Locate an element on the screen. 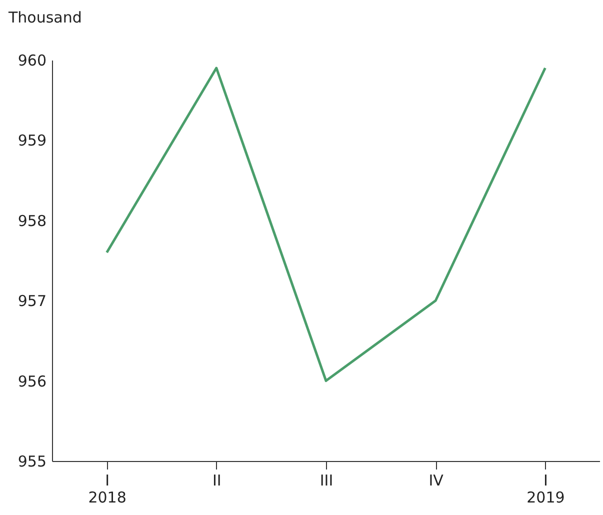  x-tick-label: III is located at coordinates (327, 481).